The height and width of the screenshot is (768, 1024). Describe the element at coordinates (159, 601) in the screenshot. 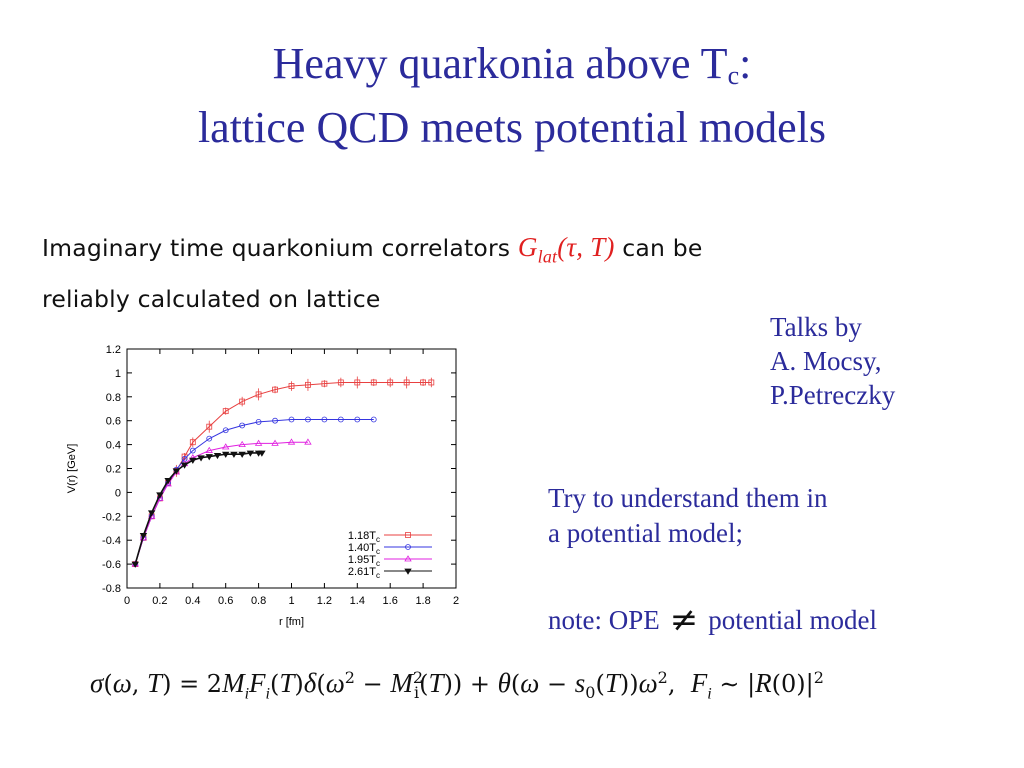

I see `x-tick-label: 0.2` at that location.